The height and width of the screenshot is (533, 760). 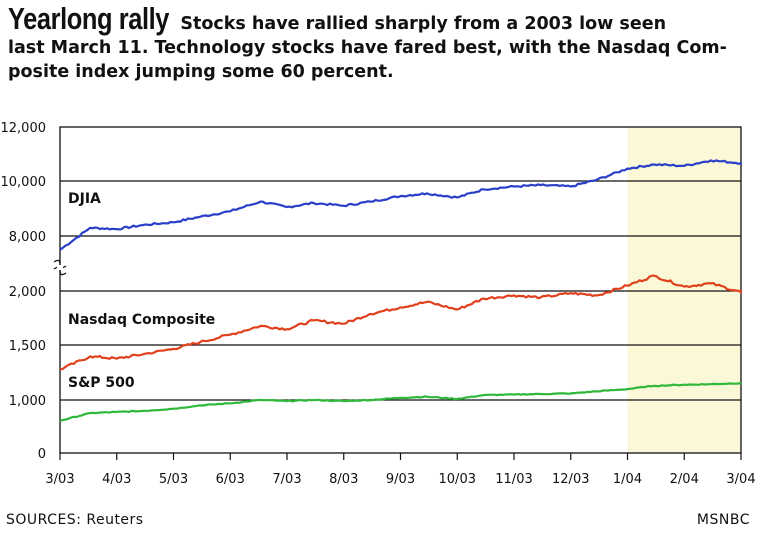 I want to click on series-label: S&P 500, so click(x=101, y=383).